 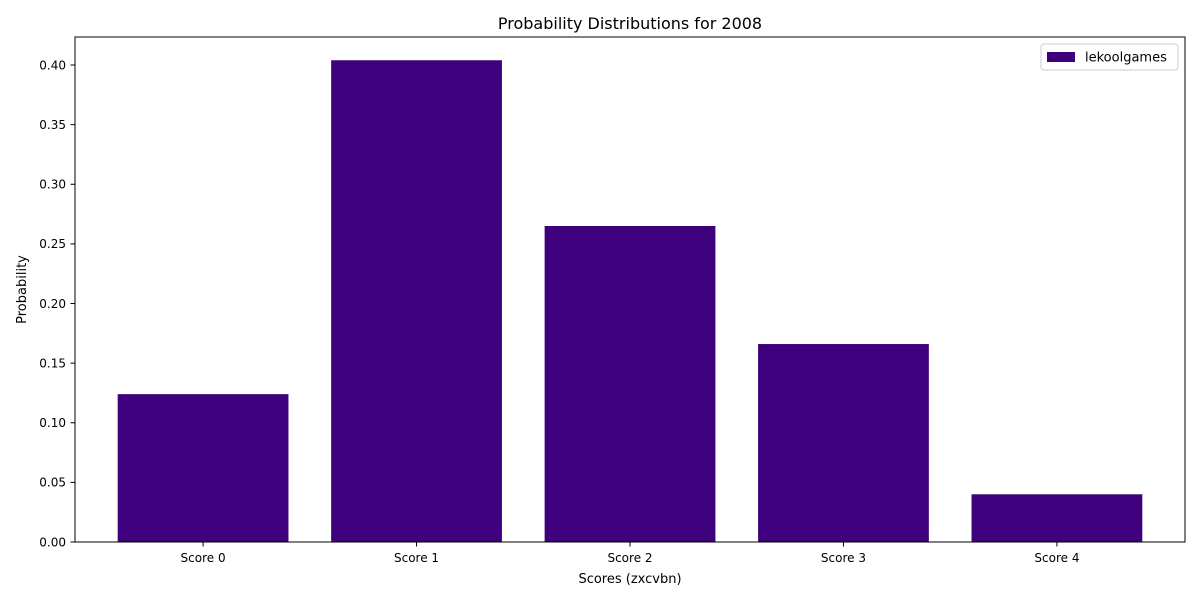 What do you see at coordinates (52, 125) in the screenshot?
I see `y-tick-label: 0.35` at bounding box center [52, 125].